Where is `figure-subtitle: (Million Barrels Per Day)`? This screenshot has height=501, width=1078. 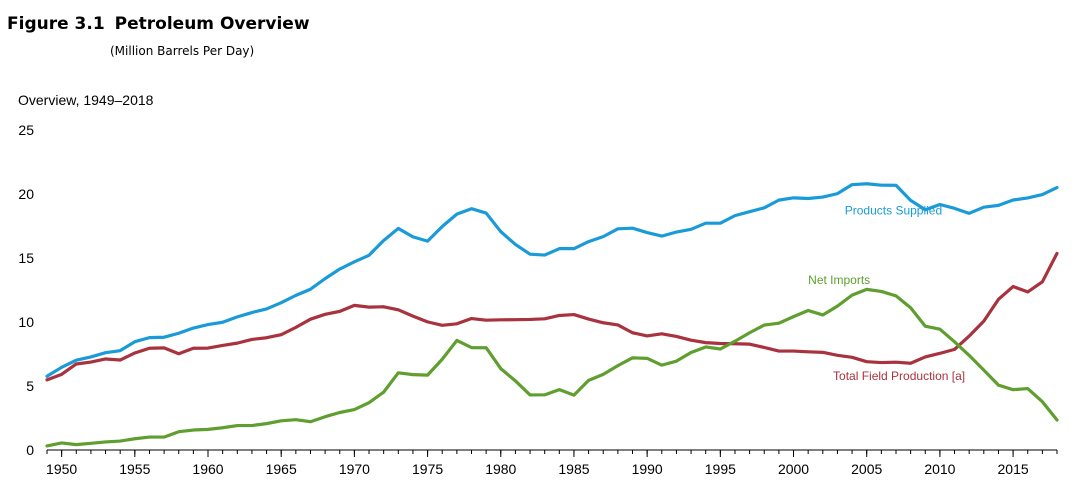
figure-subtitle: (Million Barrels Per Day) is located at coordinates (182, 51).